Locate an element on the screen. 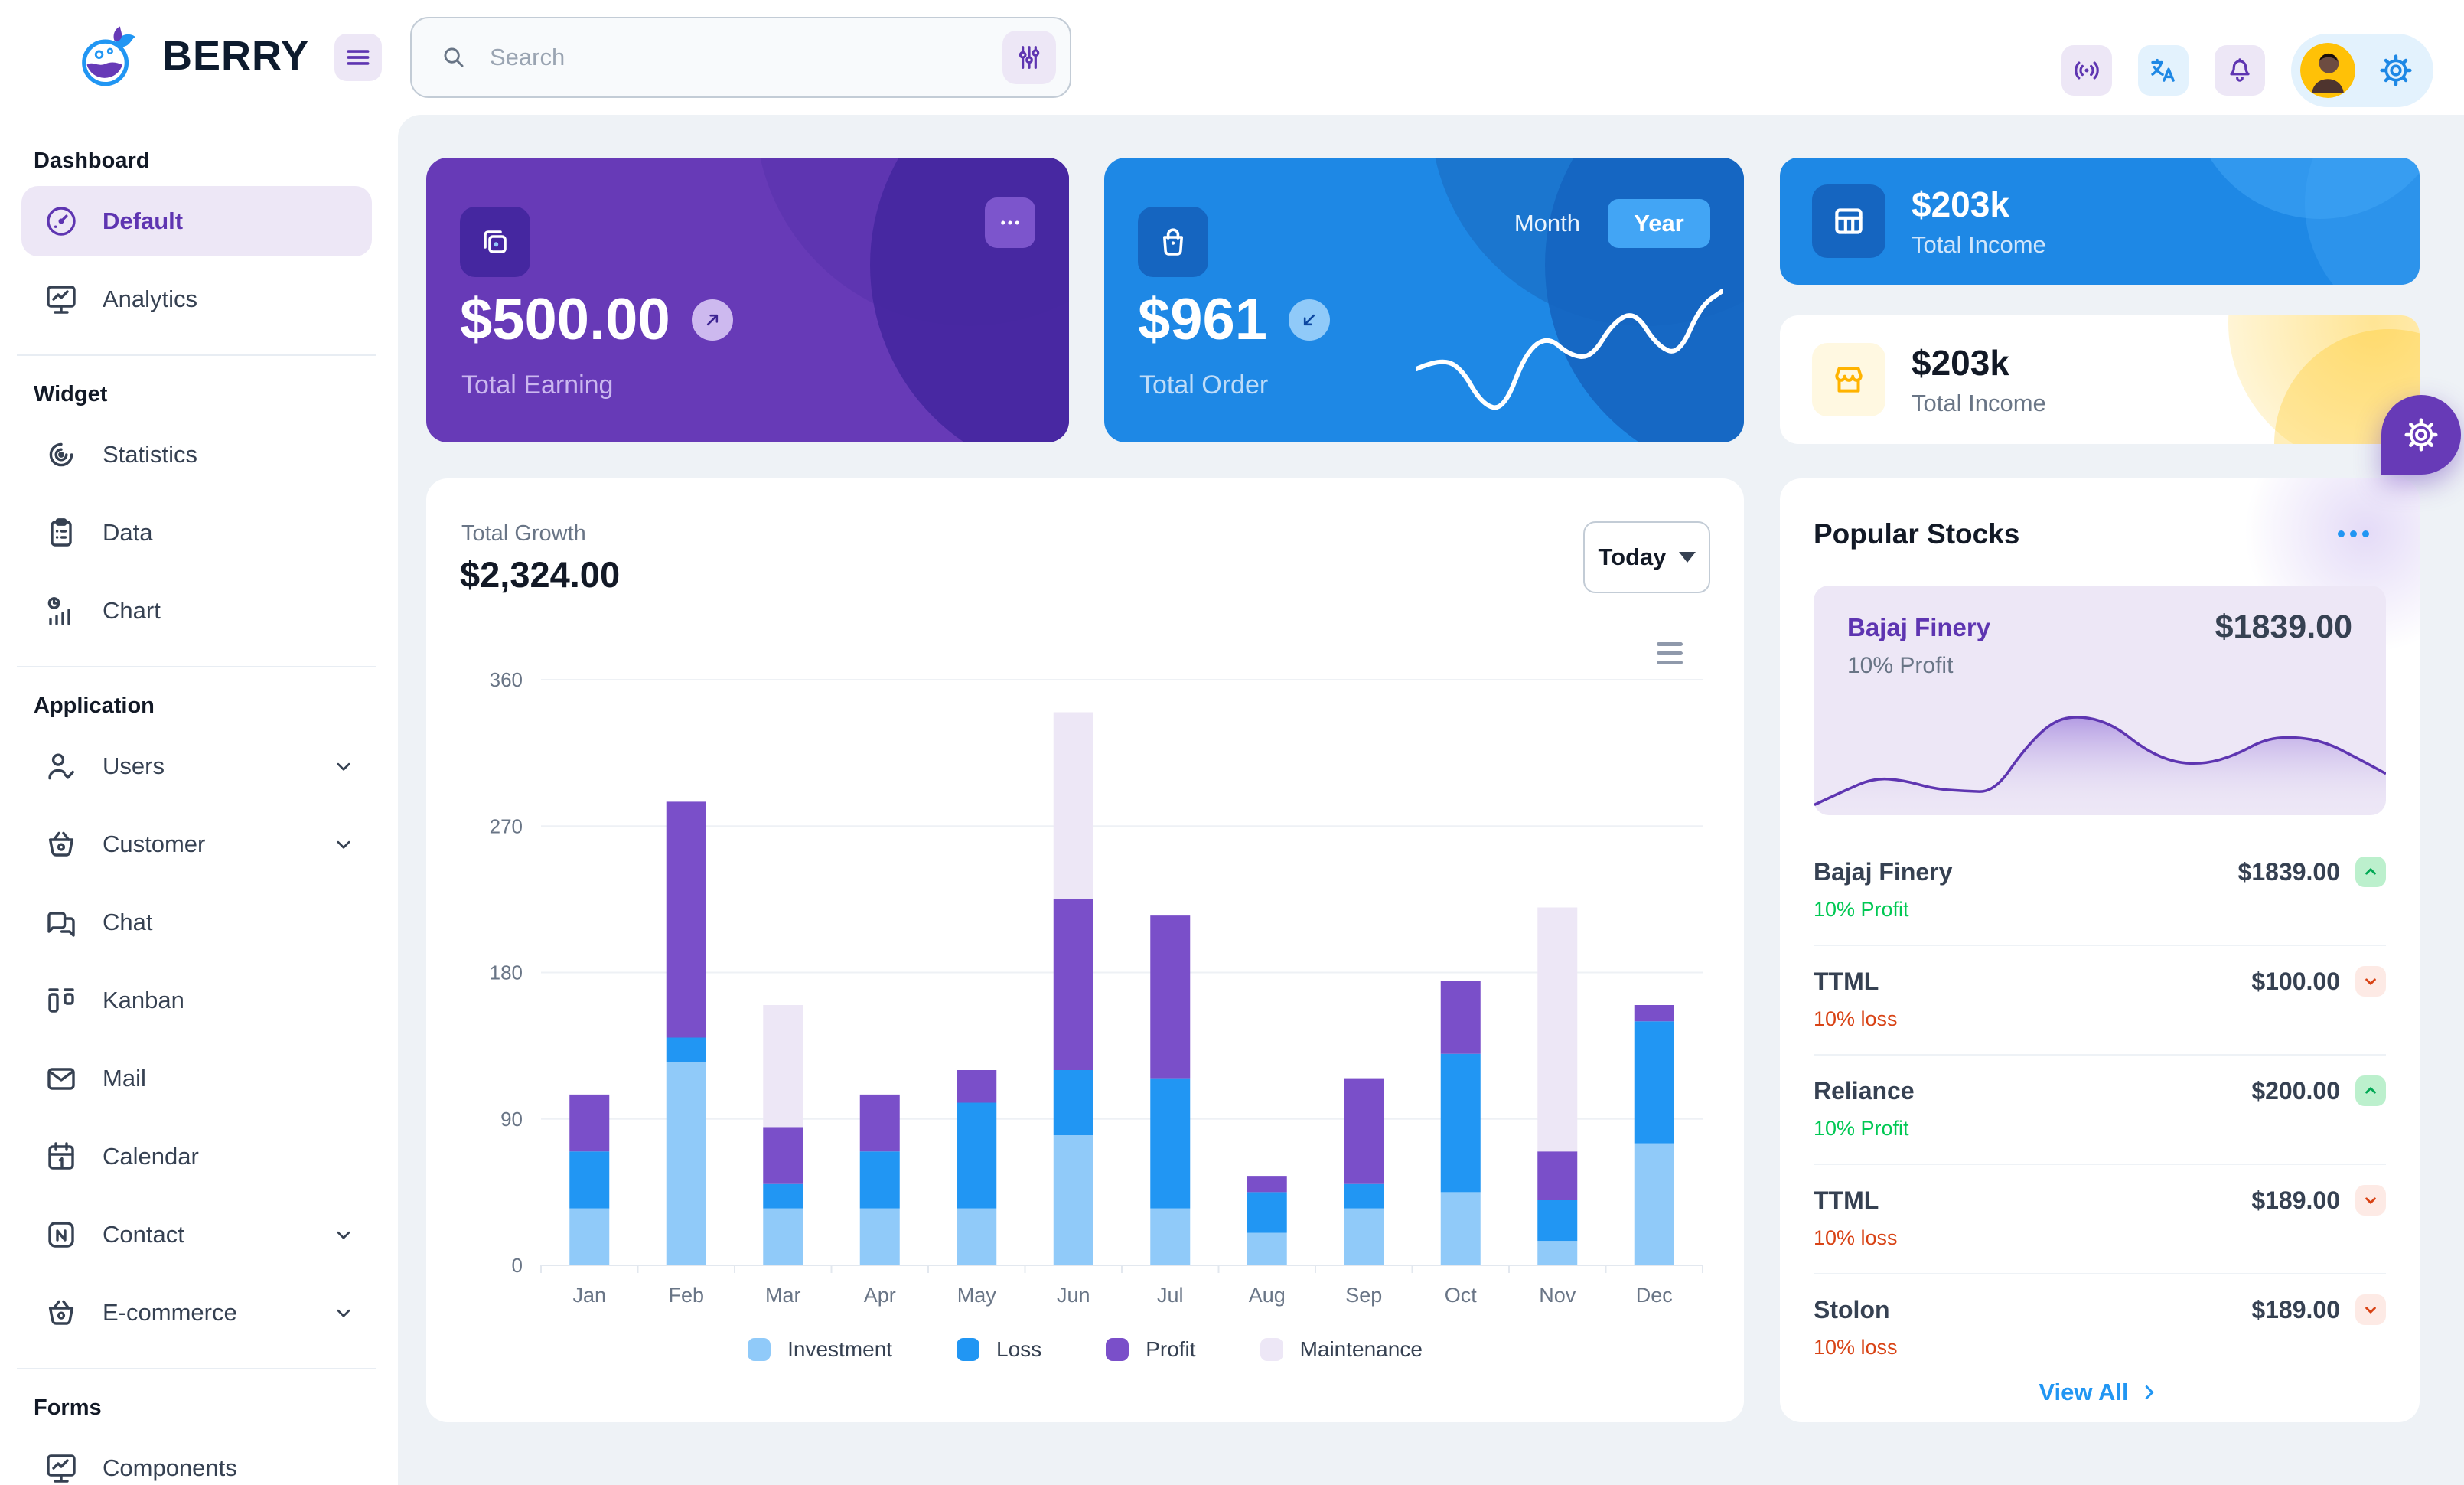 The width and height of the screenshot is (2464, 1485). sidebar-item: Mail is located at coordinates (197, 1078).